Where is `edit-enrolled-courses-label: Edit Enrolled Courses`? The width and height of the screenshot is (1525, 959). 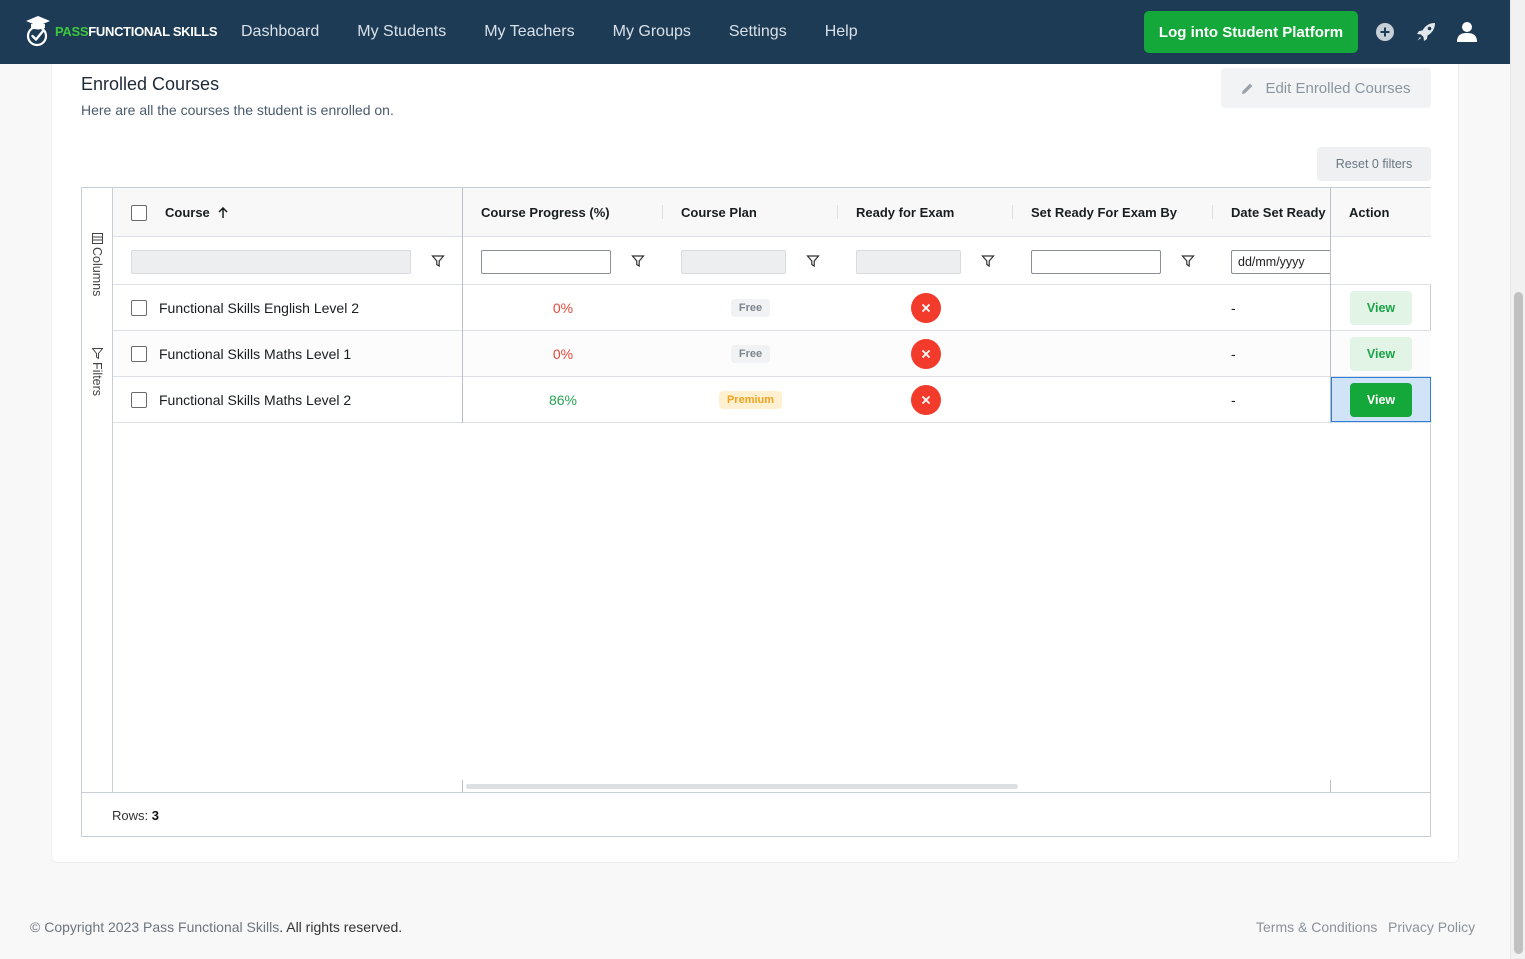
edit-enrolled-courses-label: Edit Enrolled Courses is located at coordinates (1338, 88).